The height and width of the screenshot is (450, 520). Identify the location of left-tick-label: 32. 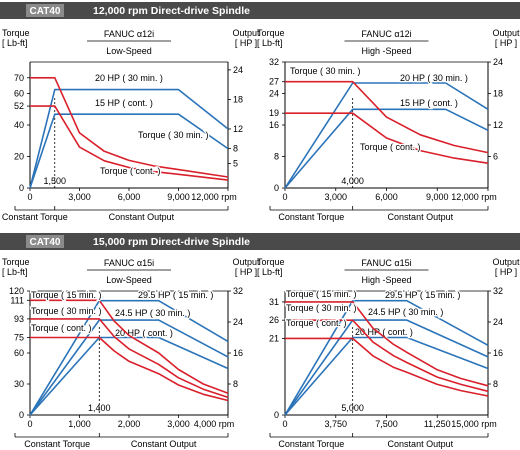
(274, 62).